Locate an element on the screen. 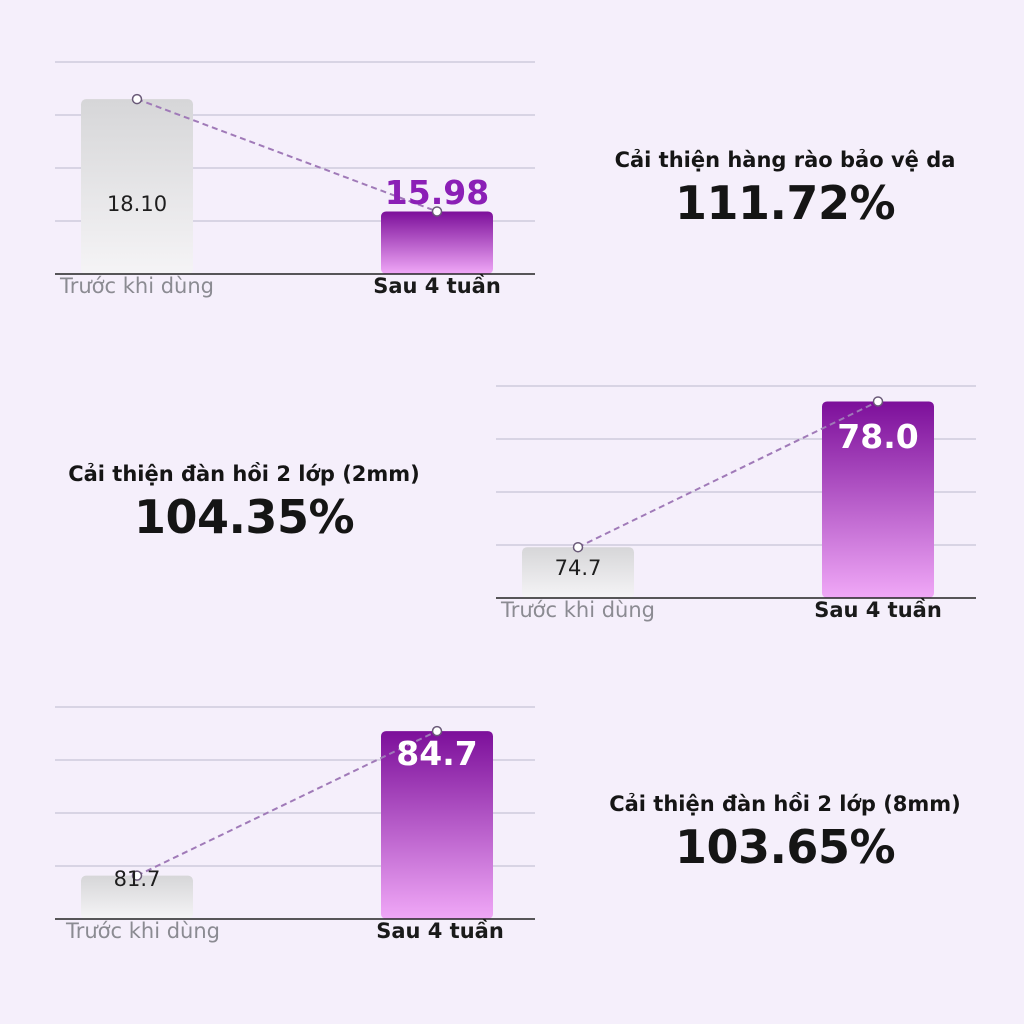 This screenshot has width=1024, height=1024. stat-block-1: Cải thiện hàng rào bảo vệ da 111.72% is located at coordinates (785, 189).